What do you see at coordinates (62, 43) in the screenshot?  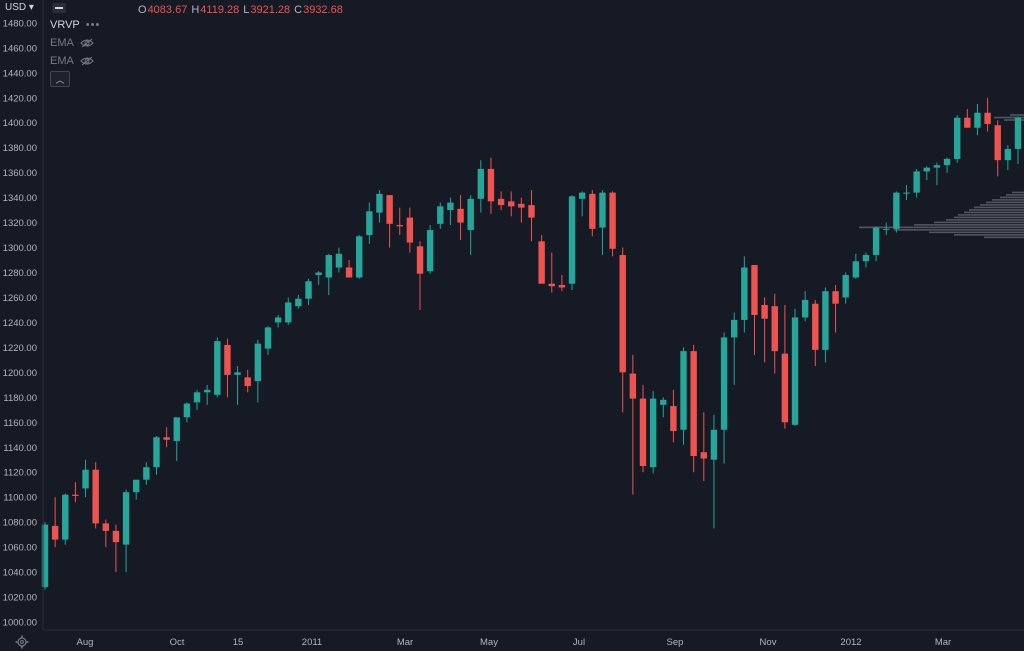 I see `indicator-ema-1-label: EMA` at bounding box center [62, 43].